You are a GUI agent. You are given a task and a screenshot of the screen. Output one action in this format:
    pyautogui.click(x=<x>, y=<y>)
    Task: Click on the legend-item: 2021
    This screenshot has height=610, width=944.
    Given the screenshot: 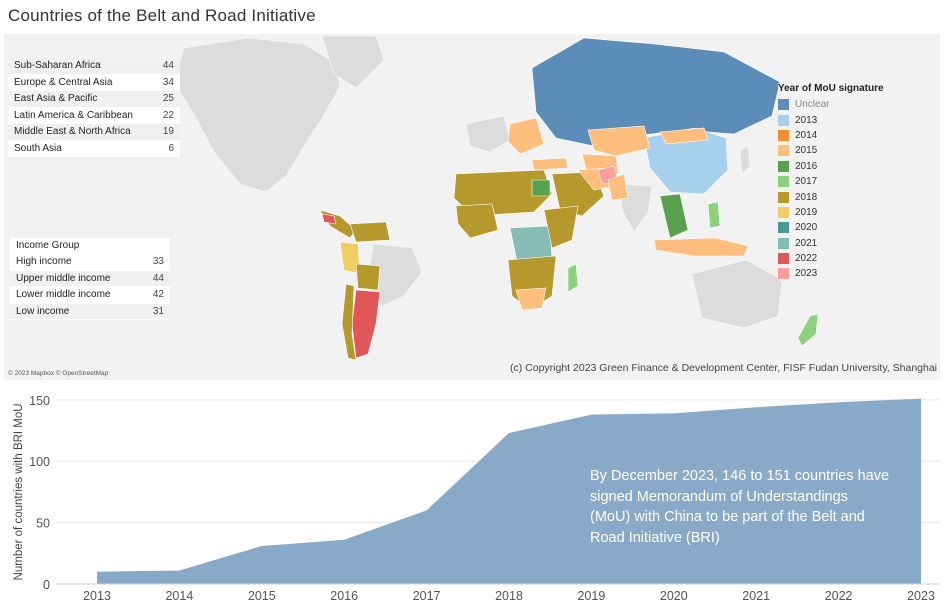 What is the action you would take?
    pyautogui.click(x=833, y=243)
    